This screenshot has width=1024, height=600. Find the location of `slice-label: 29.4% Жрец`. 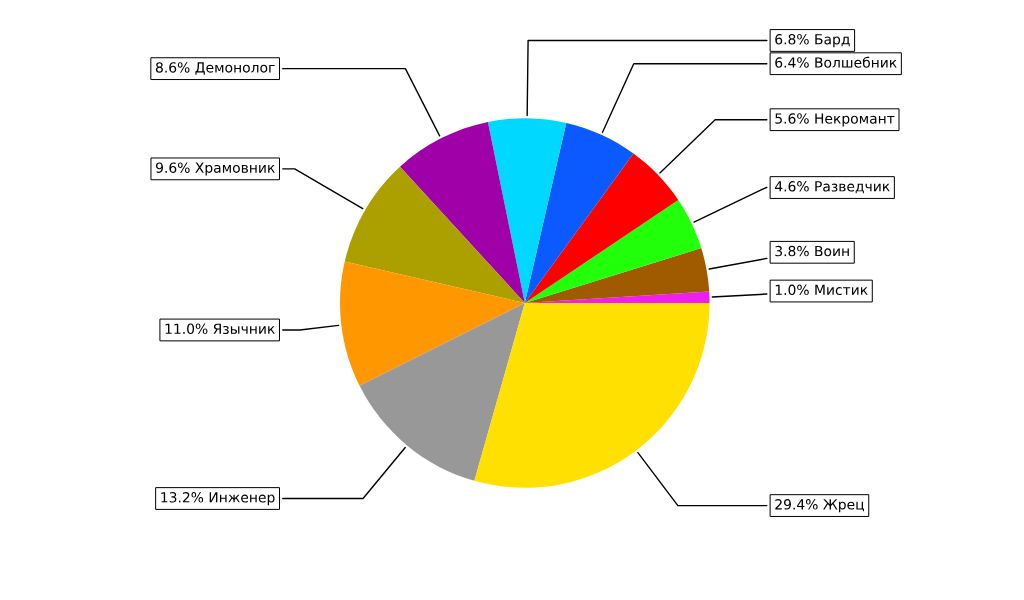

slice-label: 29.4% Жрец is located at coordinates (819, 506).